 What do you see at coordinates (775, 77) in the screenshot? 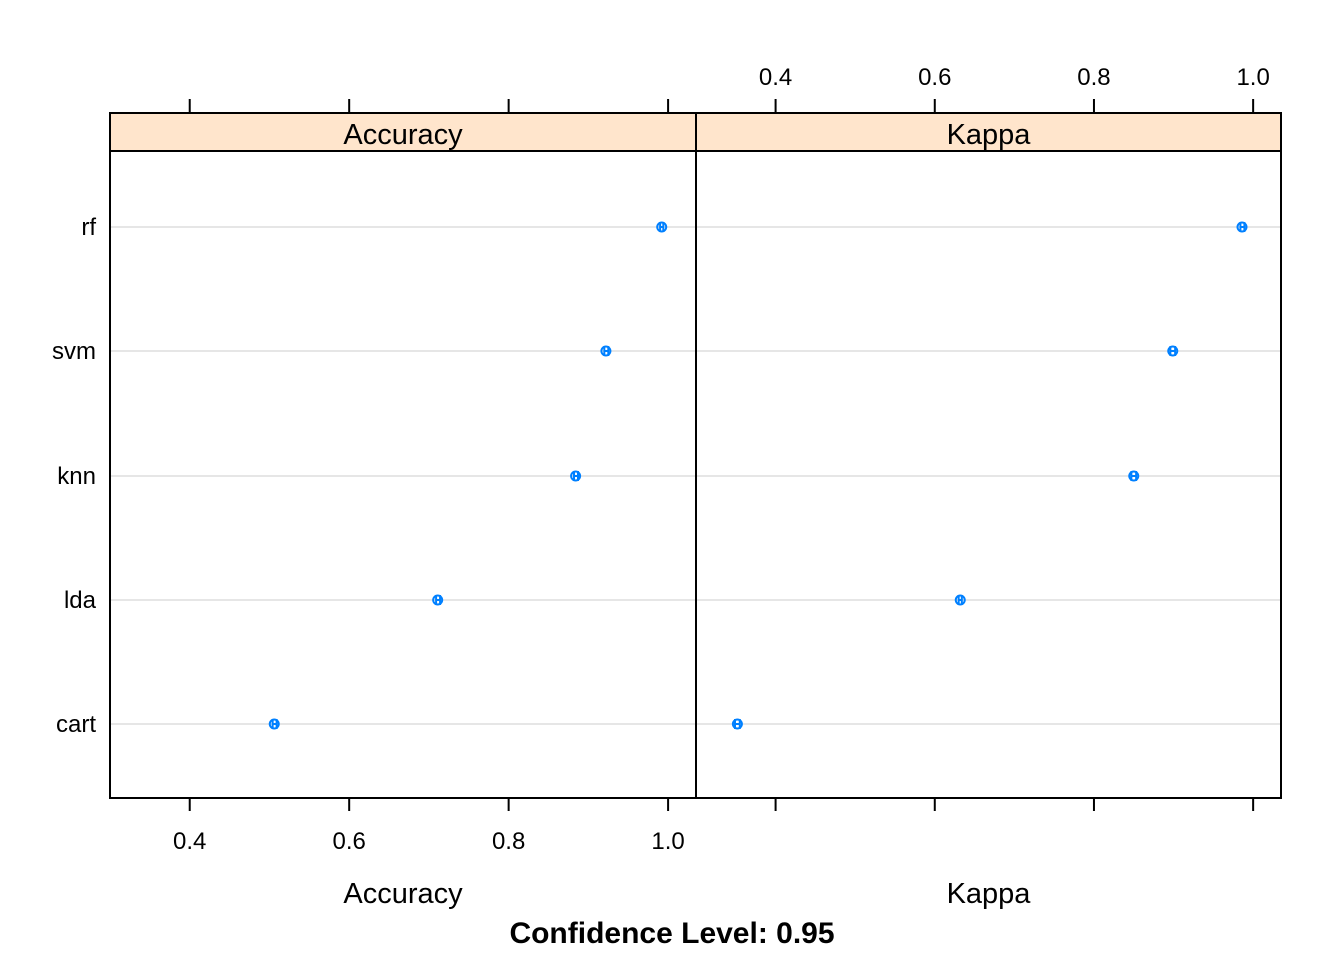
I see `tick-label-kappa-0: 0.4` at bounding box center [775, 77].